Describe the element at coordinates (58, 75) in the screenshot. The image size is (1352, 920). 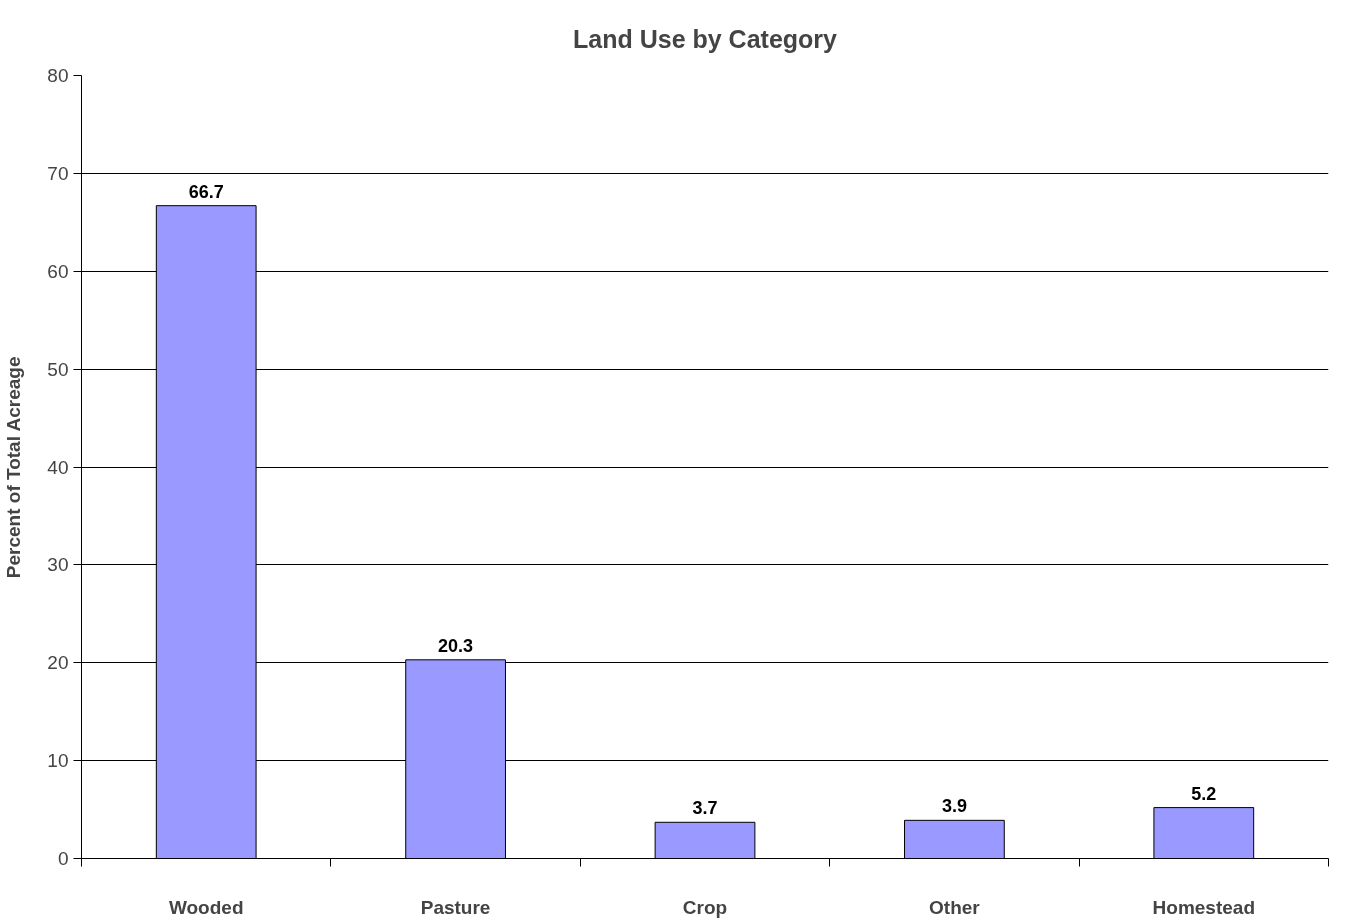
I see `y-tick-label: 80` at that location.